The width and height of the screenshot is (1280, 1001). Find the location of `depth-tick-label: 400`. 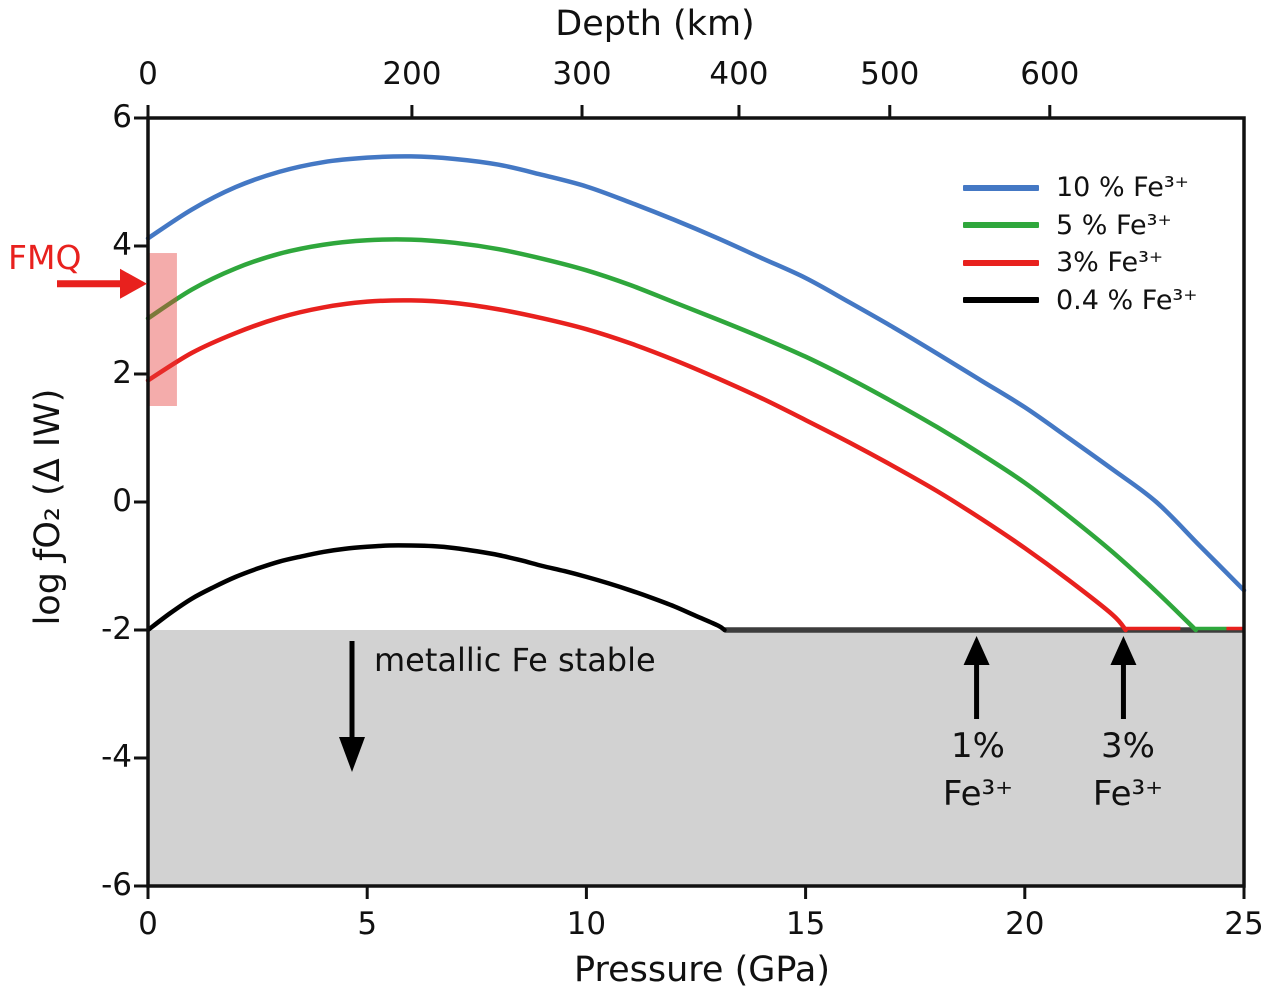

depth-tick-label: 400 is located at coordinates (739, 74).